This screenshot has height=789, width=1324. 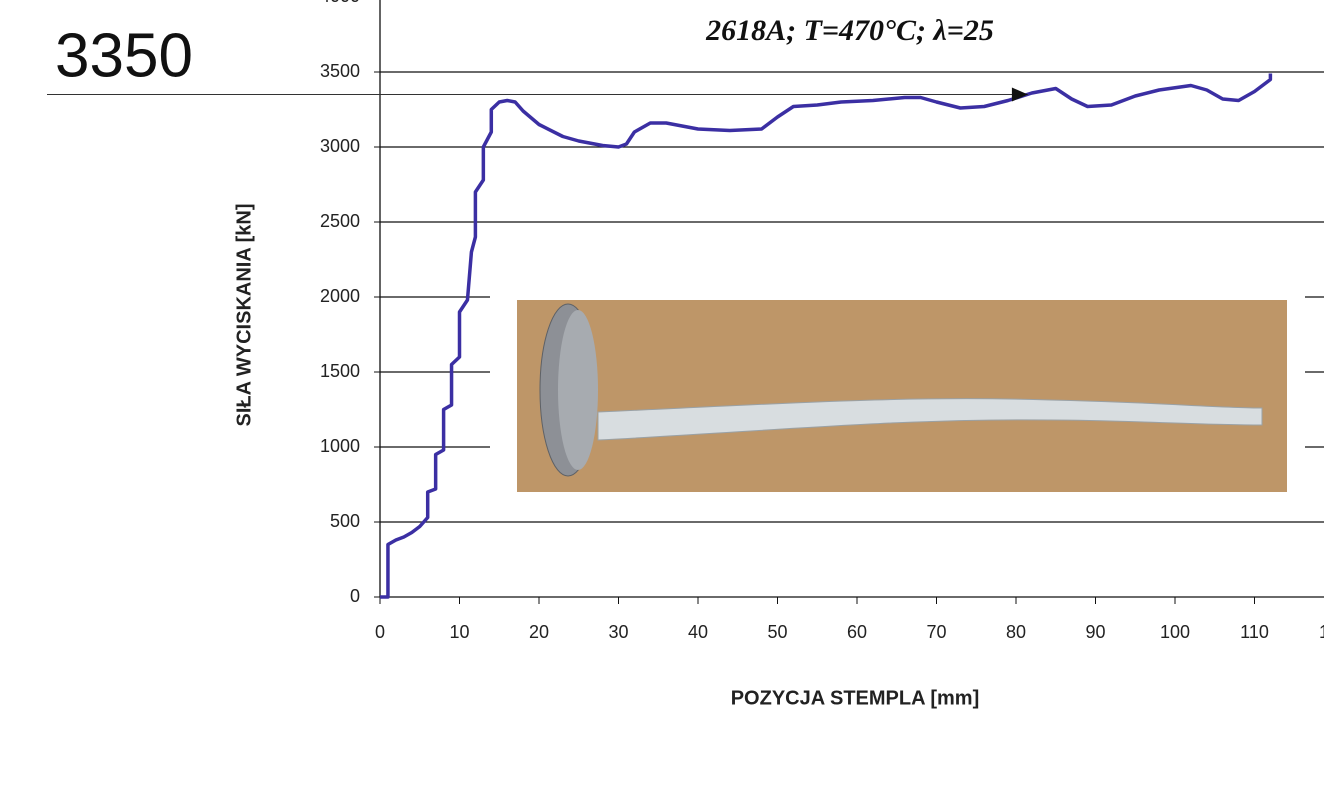 What do you see at coordinates (340, 221) in the screenshot?
I see `y-tick-label: 2500` at bounding box center [340, 221].